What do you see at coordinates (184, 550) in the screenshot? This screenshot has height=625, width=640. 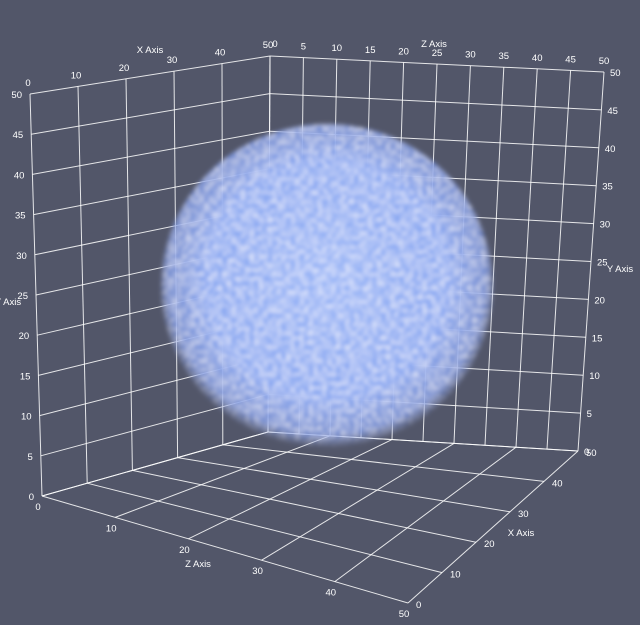 I see `bottom-z-tick-label: 20` at bounding box center [184, 550].